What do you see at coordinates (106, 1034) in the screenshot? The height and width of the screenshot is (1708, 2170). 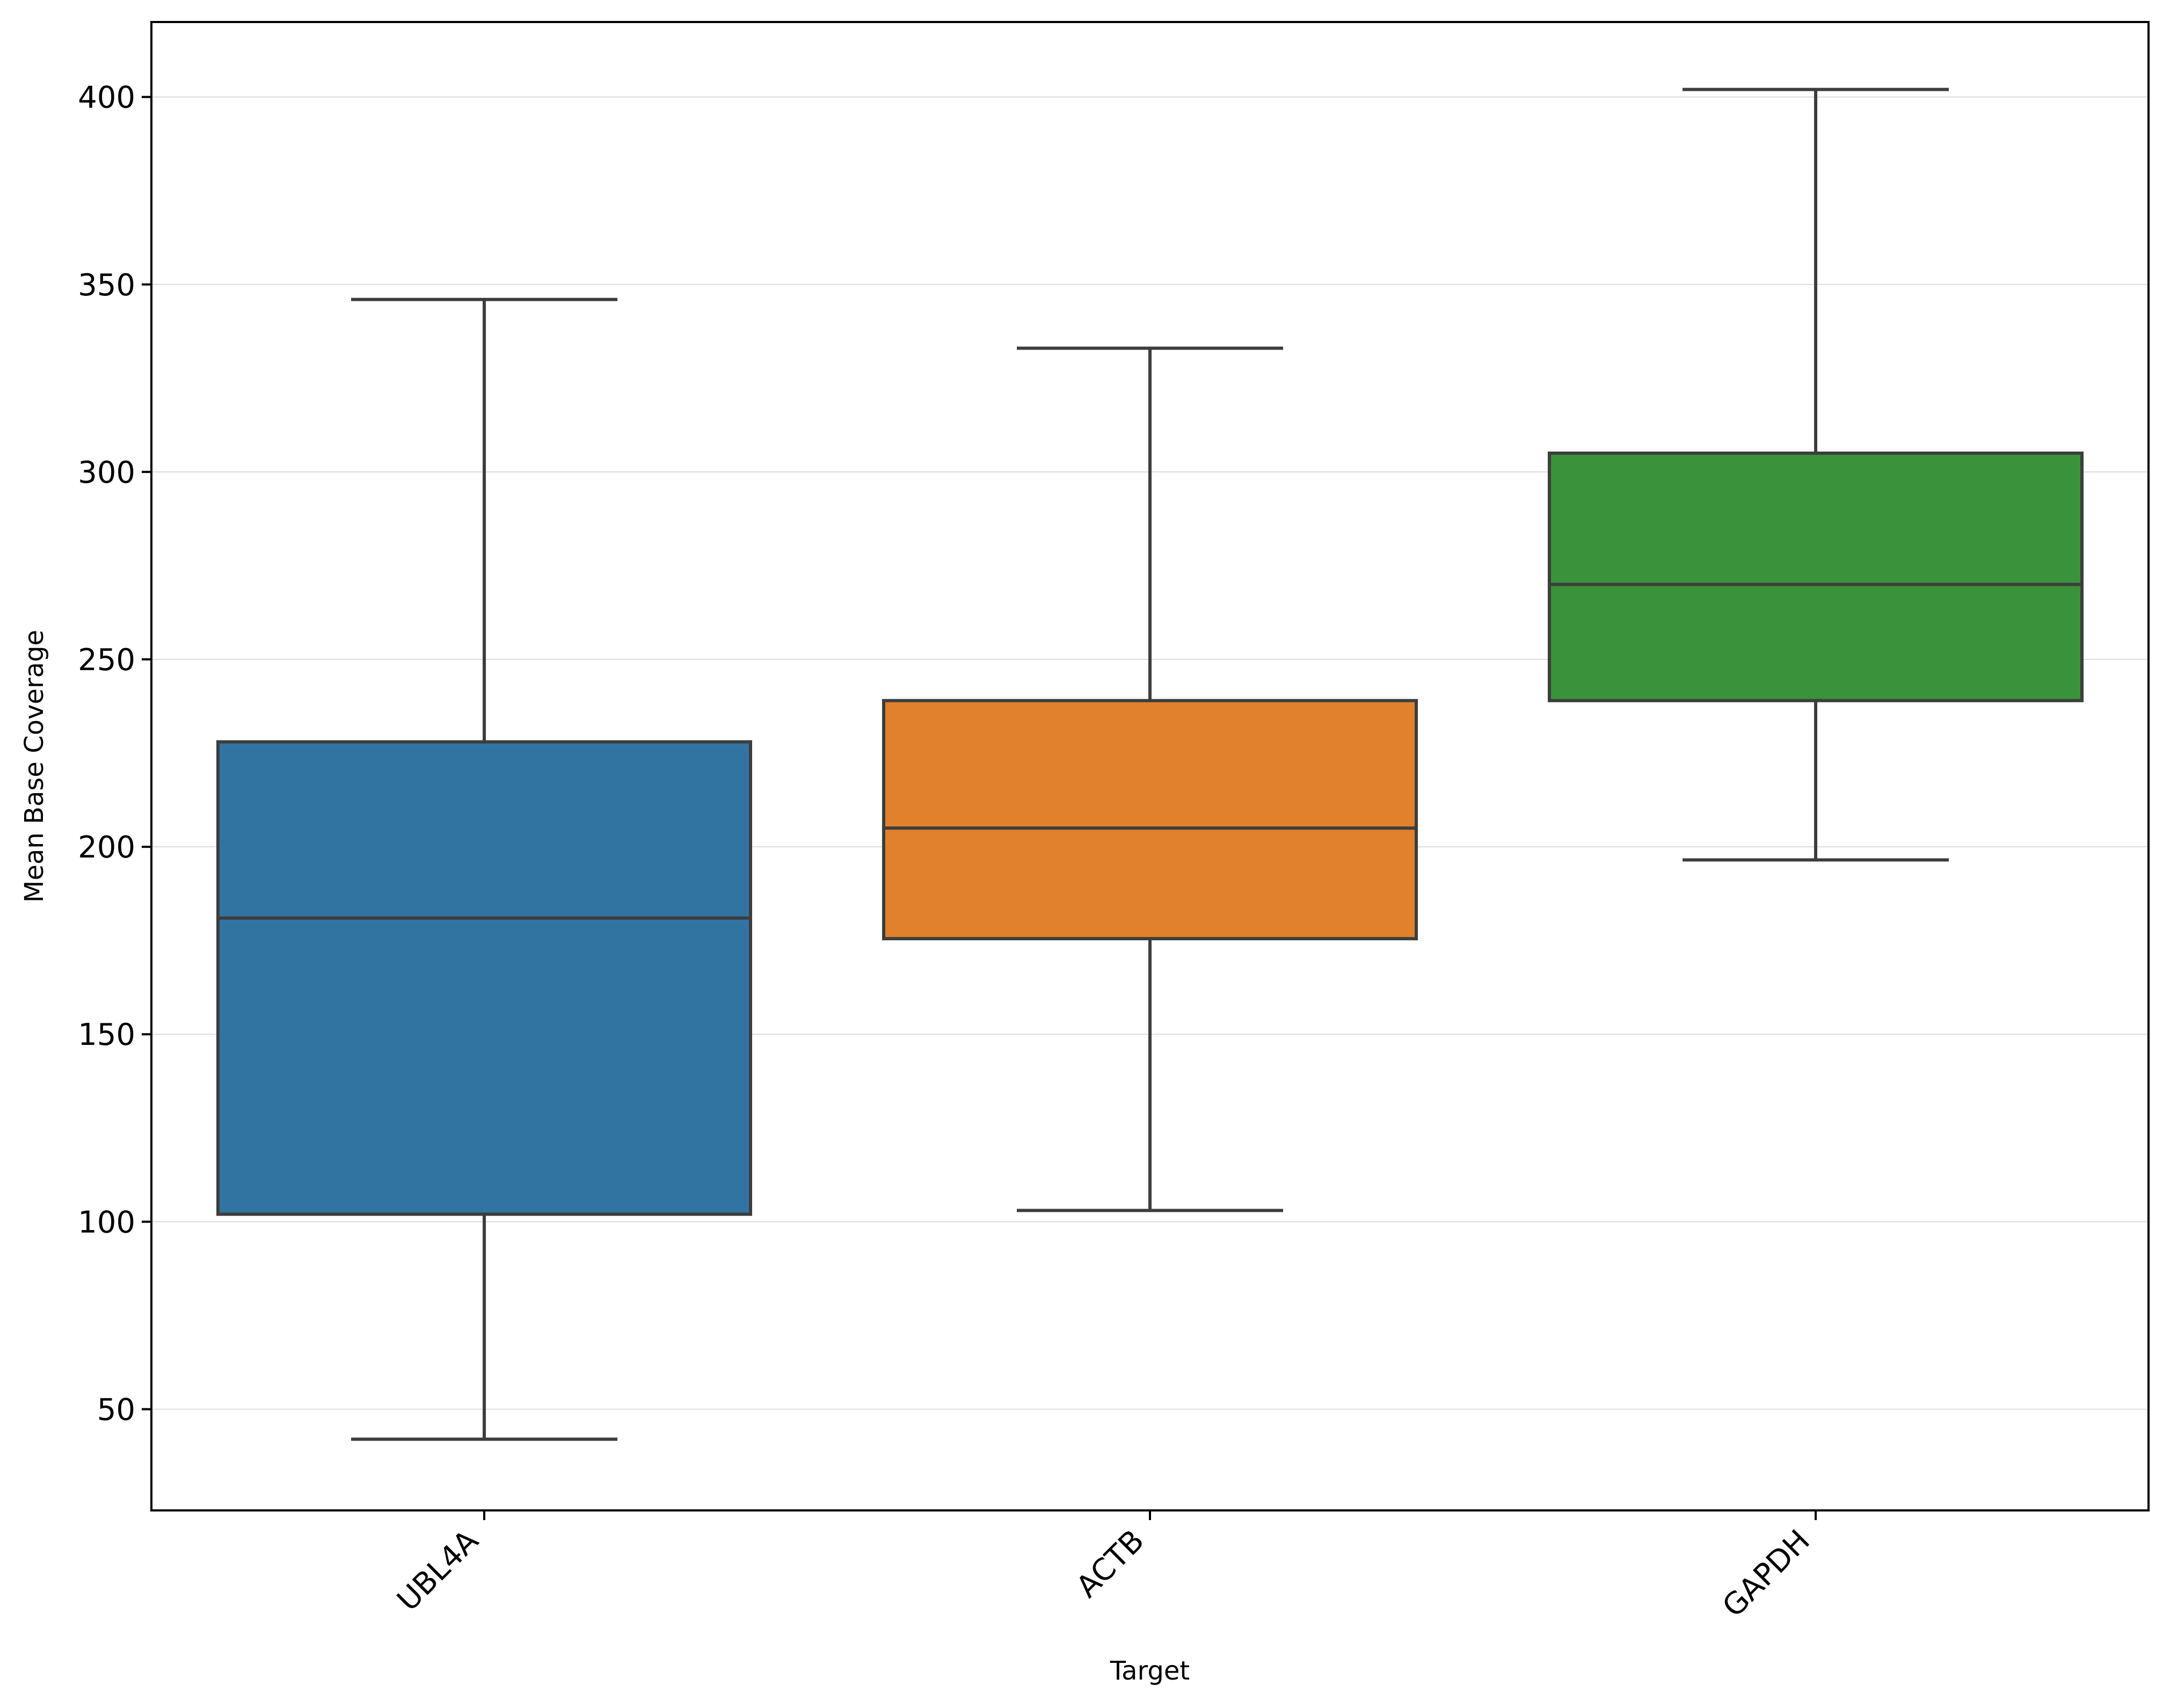 I see `y-tick-label: 150` at bounding box center [106, 1034].